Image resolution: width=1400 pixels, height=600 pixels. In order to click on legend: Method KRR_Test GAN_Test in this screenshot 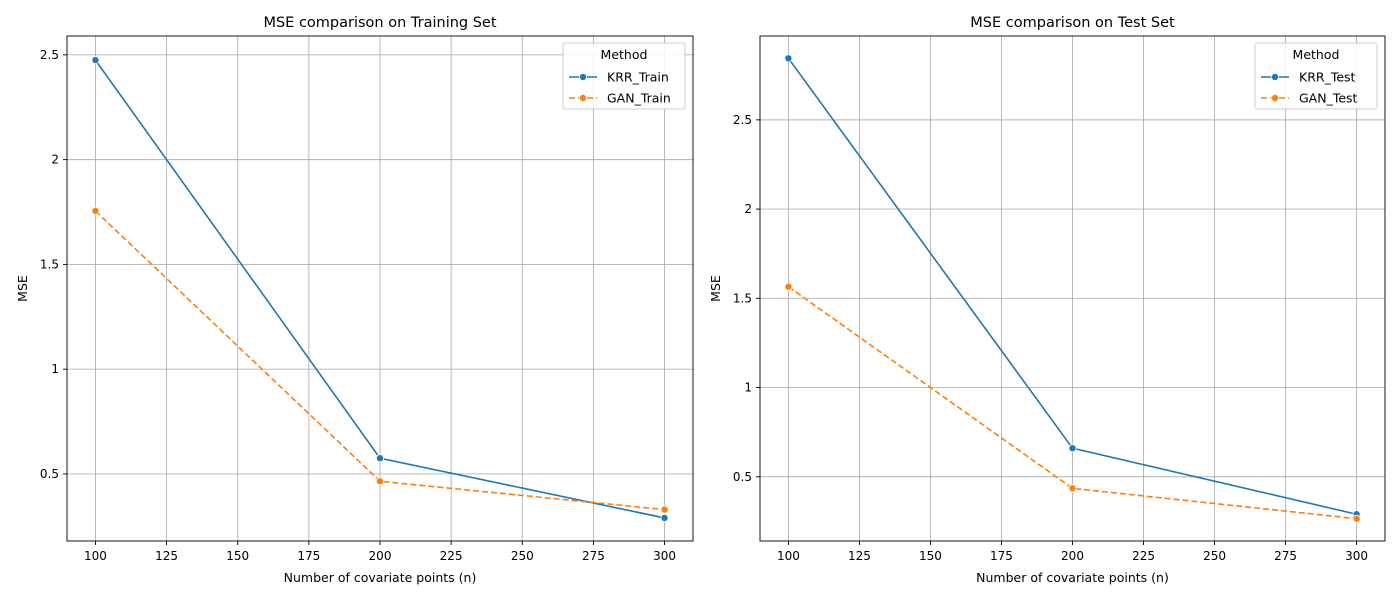, I will do `click(1316, 76)`.